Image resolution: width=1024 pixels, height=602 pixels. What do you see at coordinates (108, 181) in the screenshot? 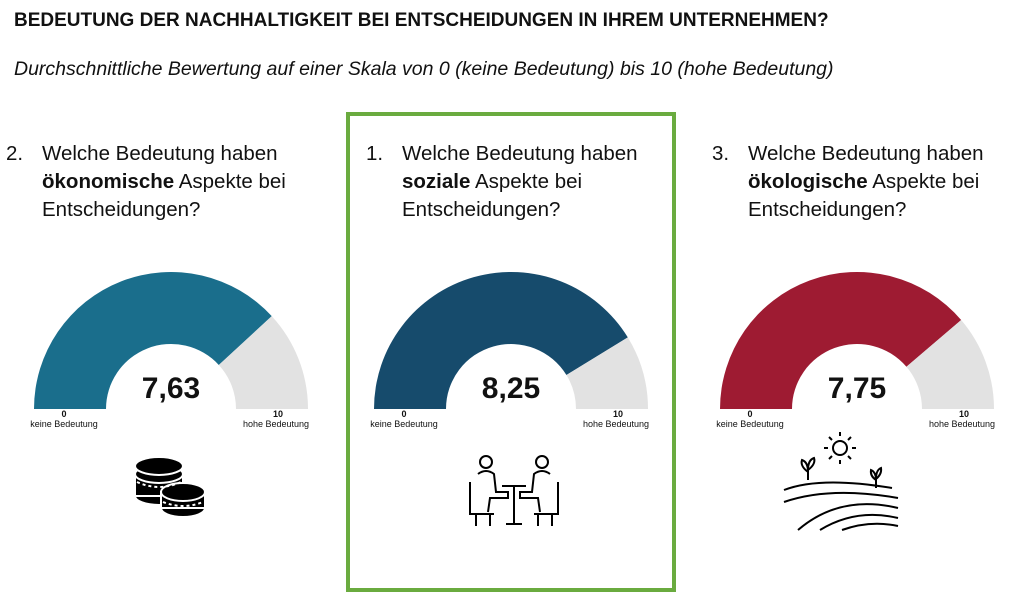
I see `question-keyword: ökonomische` at bounding box center [108, 181].